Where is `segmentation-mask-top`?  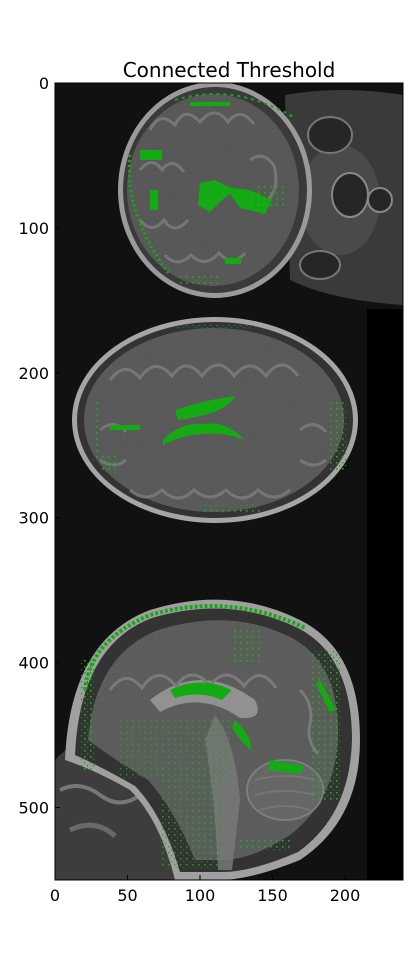 segmentation-mask-top is located at coordinates (211, 189).